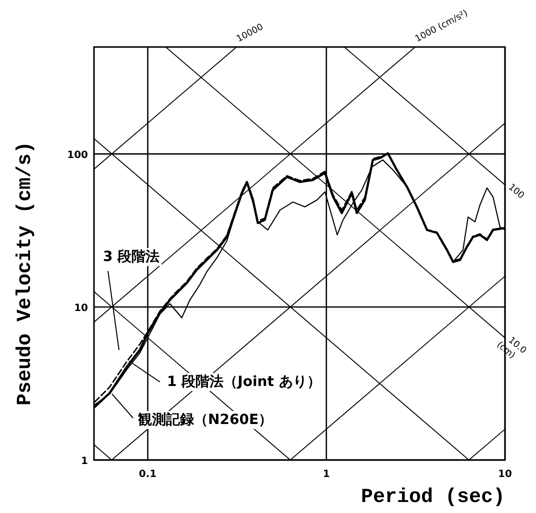 This screenshot has height=513, width=536. I want to click on y-tick-label: 10, so click(81, 308).